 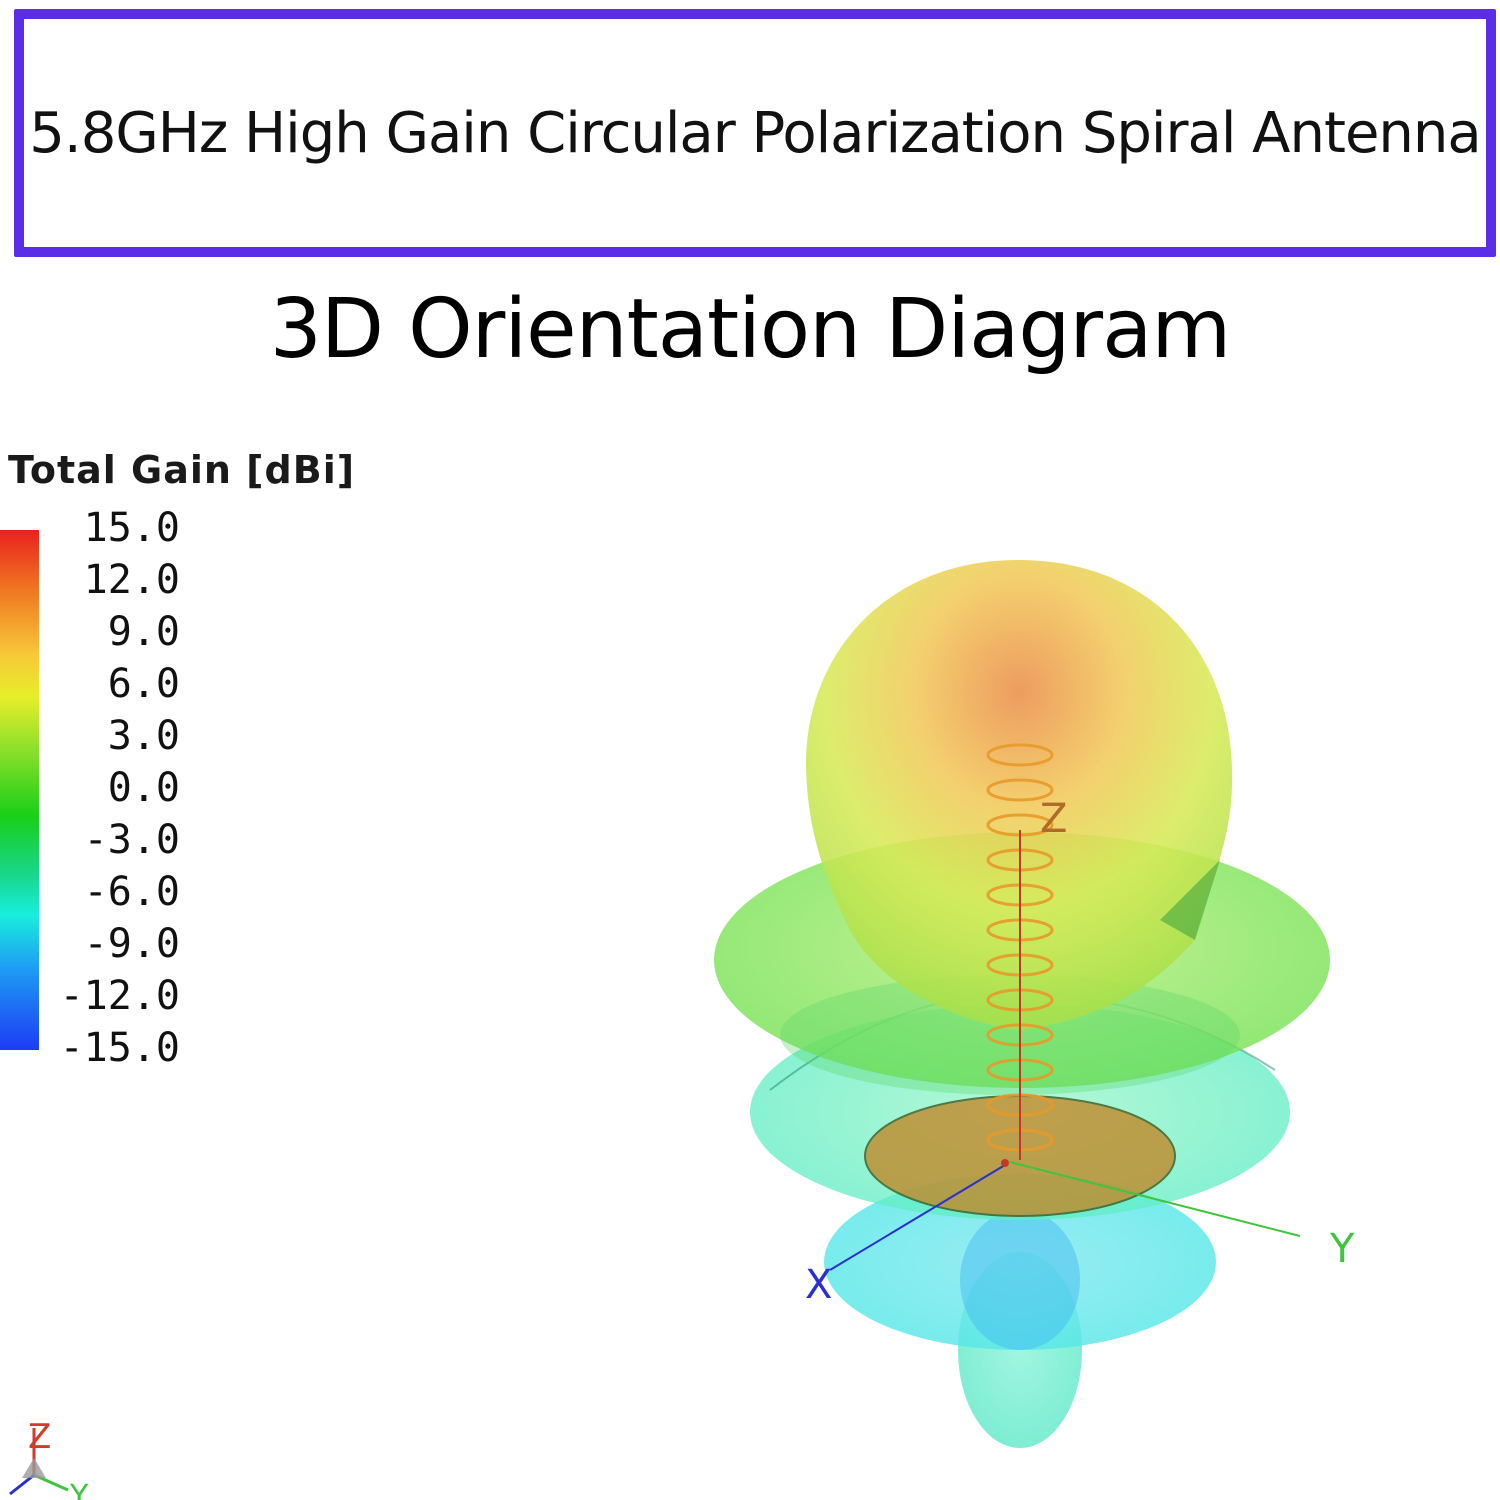 I want to click on tick-label: 3.0, so click(x=143, y=736).